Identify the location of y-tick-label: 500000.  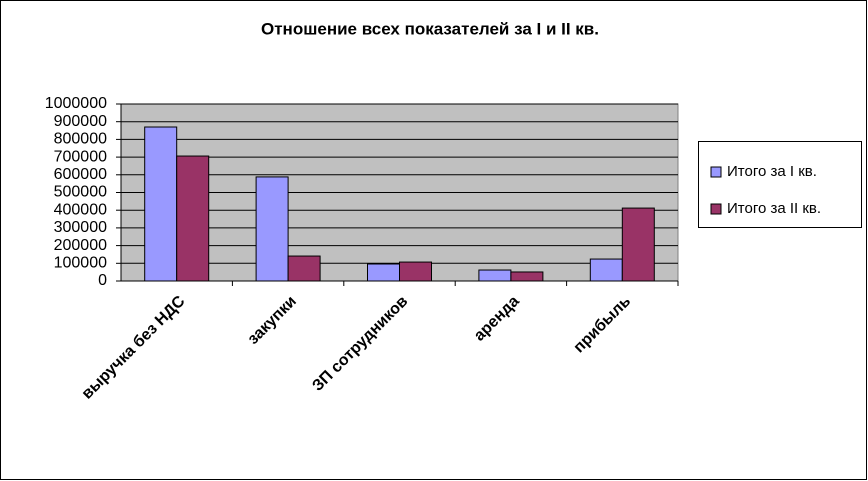
(80, 192).